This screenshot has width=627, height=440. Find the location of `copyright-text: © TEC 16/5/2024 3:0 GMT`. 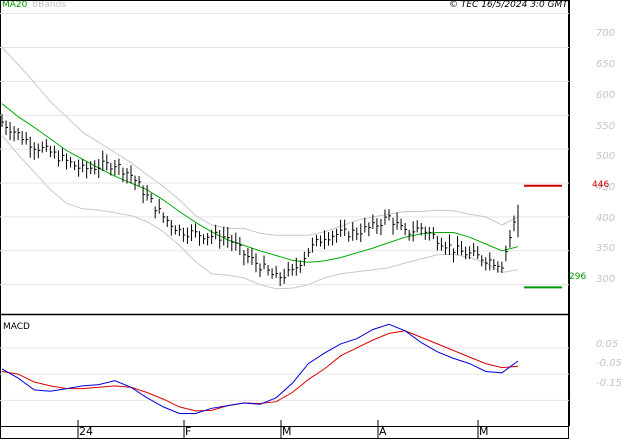

copyright-text: © TEC 16/5/2024 3:0 GMT is located at coordinates (508, 5).